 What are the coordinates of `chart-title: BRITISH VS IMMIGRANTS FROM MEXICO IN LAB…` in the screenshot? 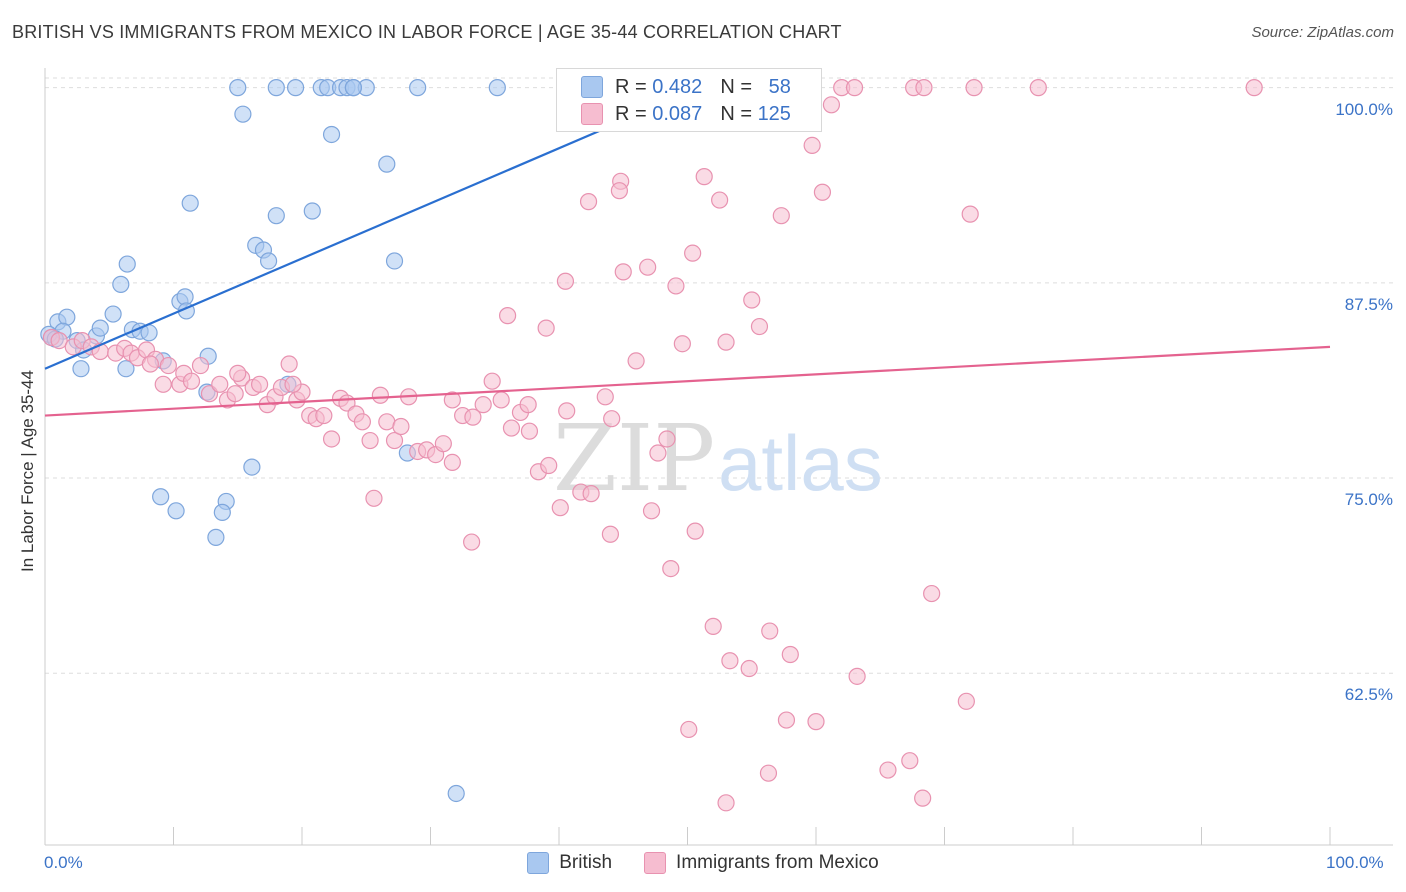 It's located at (427, 32).